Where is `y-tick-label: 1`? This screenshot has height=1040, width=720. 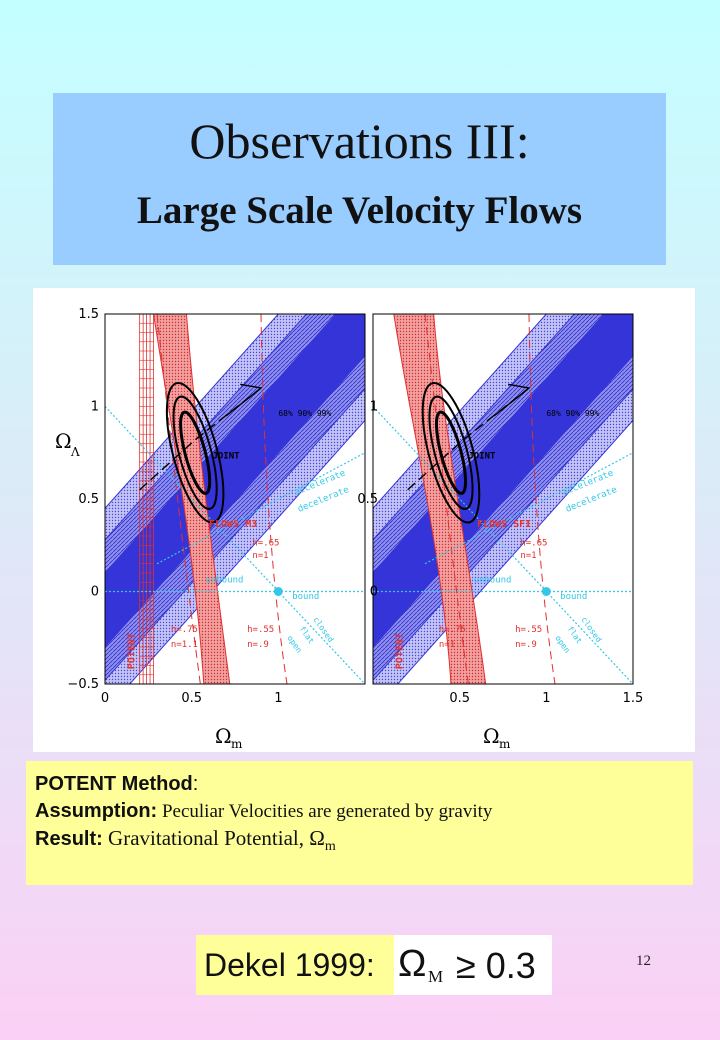
y-tick-label: 1 is located at coordinates (95, 407).